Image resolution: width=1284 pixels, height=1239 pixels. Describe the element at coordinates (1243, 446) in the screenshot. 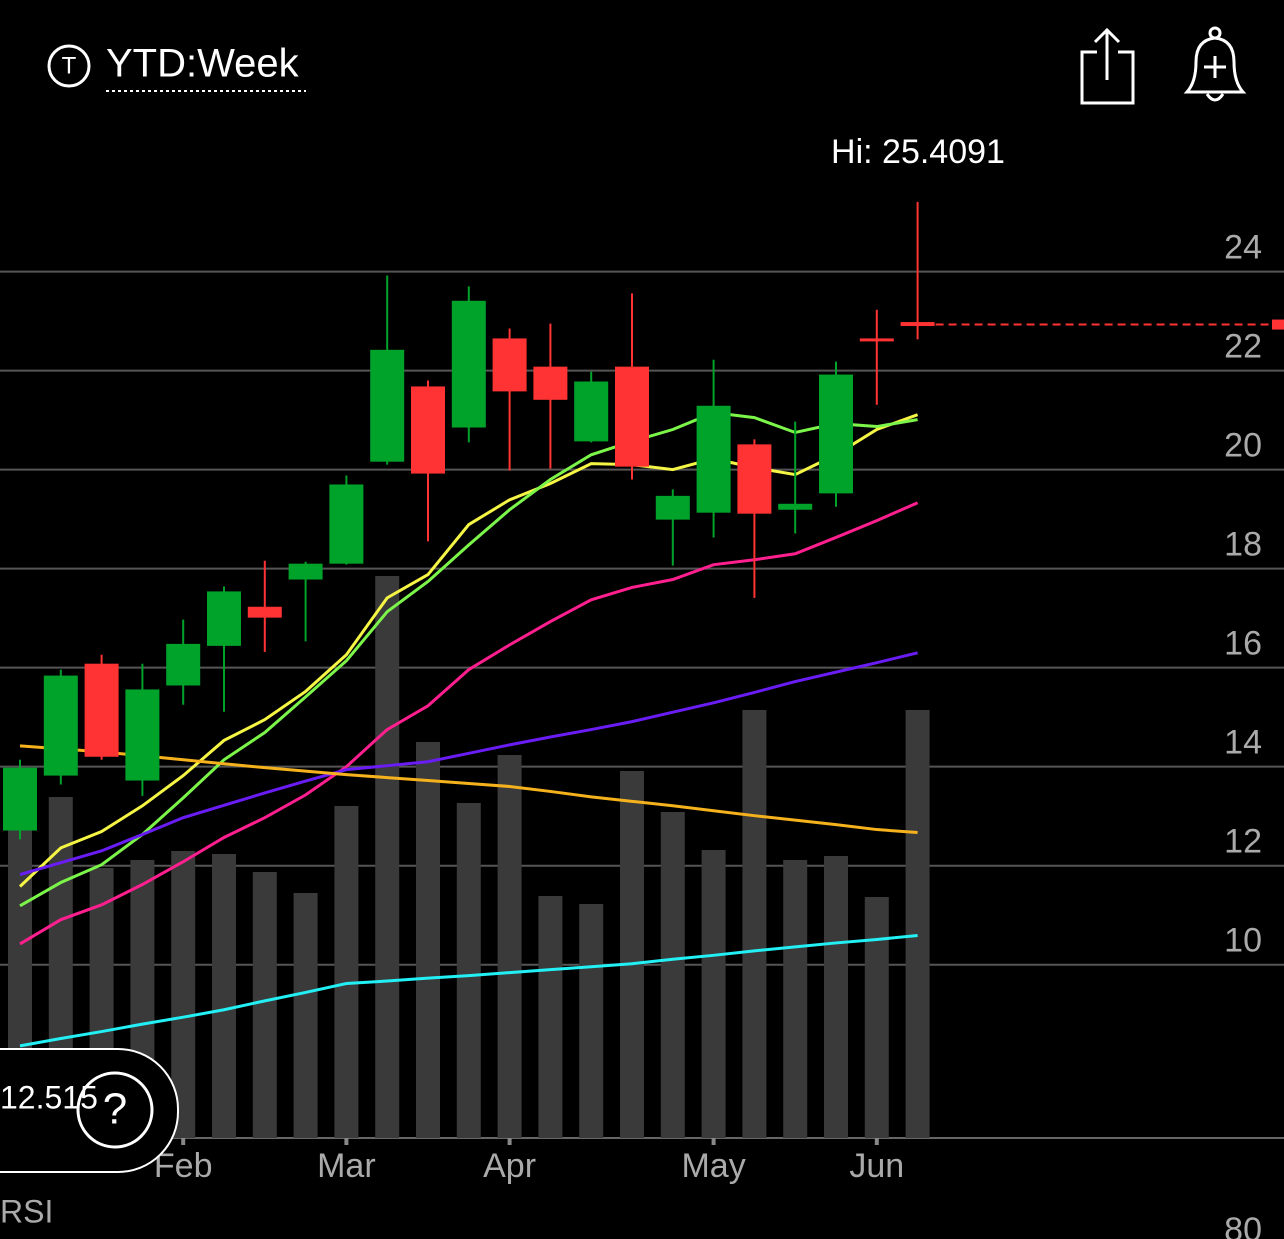

I see `y-tick-label: 20` at that location.